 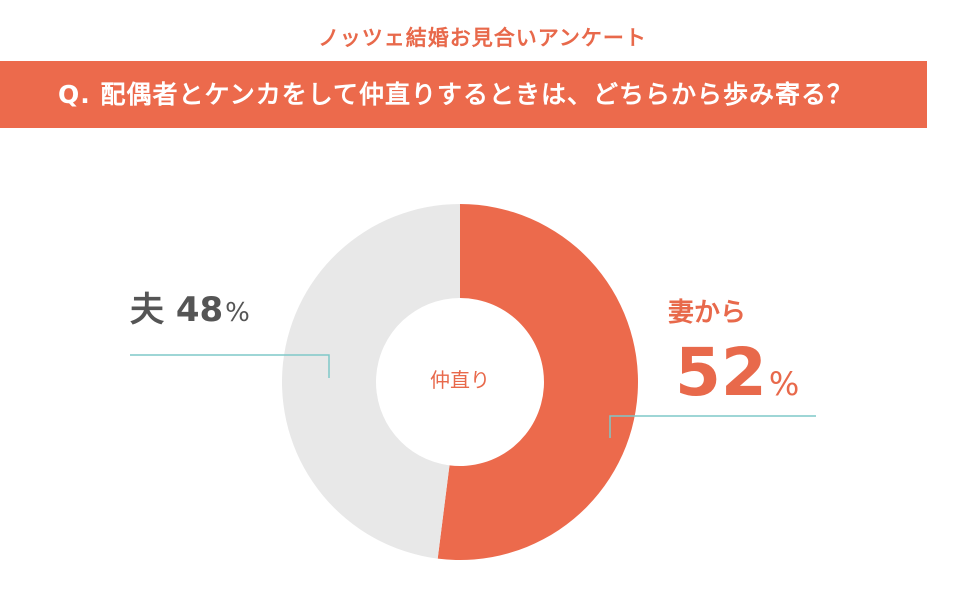 I want to click on donut-slice-wife, so click(x=537, y=382).